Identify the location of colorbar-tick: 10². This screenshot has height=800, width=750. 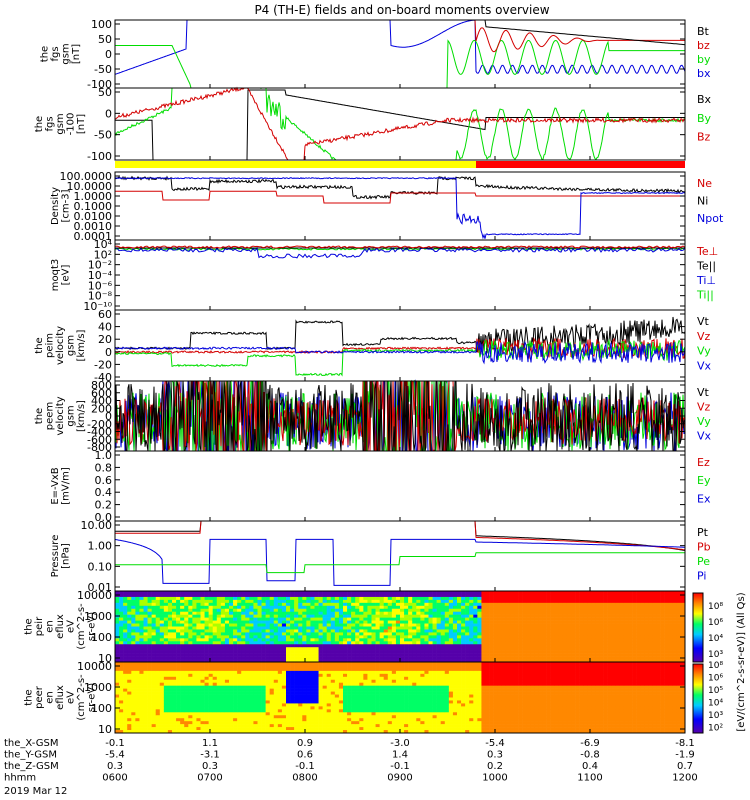
(715, 729).